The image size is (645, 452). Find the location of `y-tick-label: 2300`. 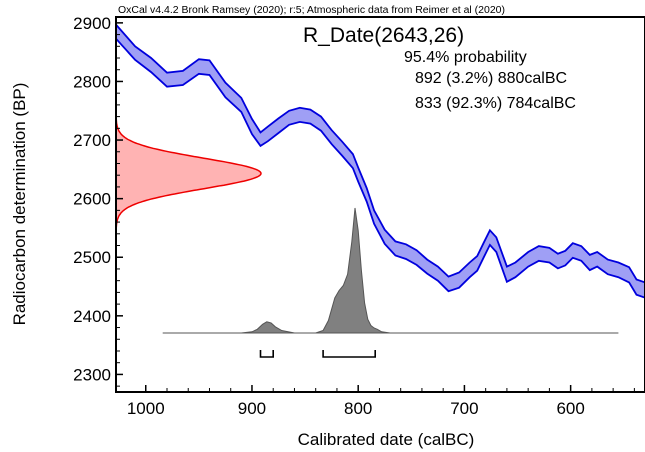

y-tick-label: 2300 is located at coordinates (92, 374).